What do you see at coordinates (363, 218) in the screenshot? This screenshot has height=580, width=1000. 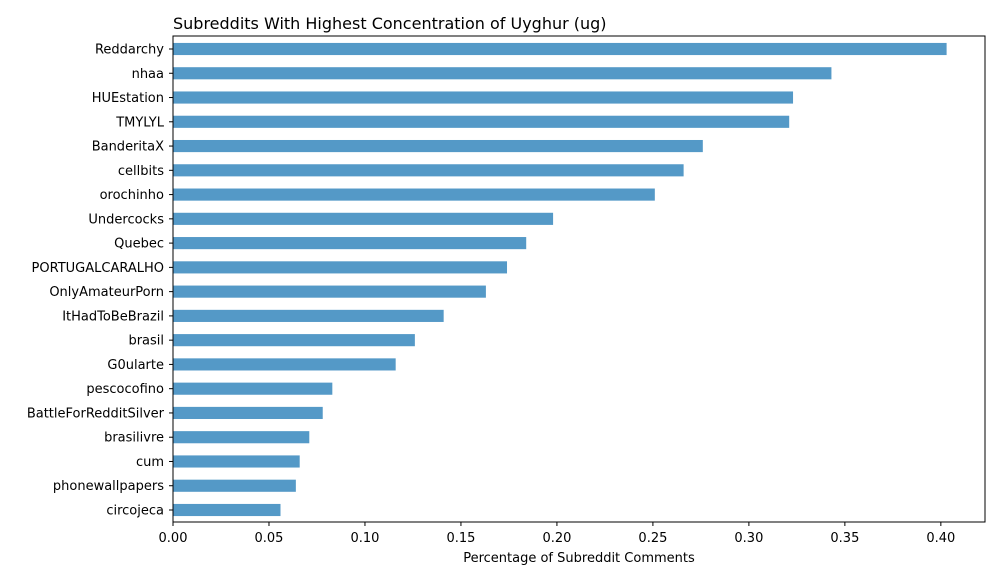 I see `bar-Undercocks` at bounding box center [363, 218].